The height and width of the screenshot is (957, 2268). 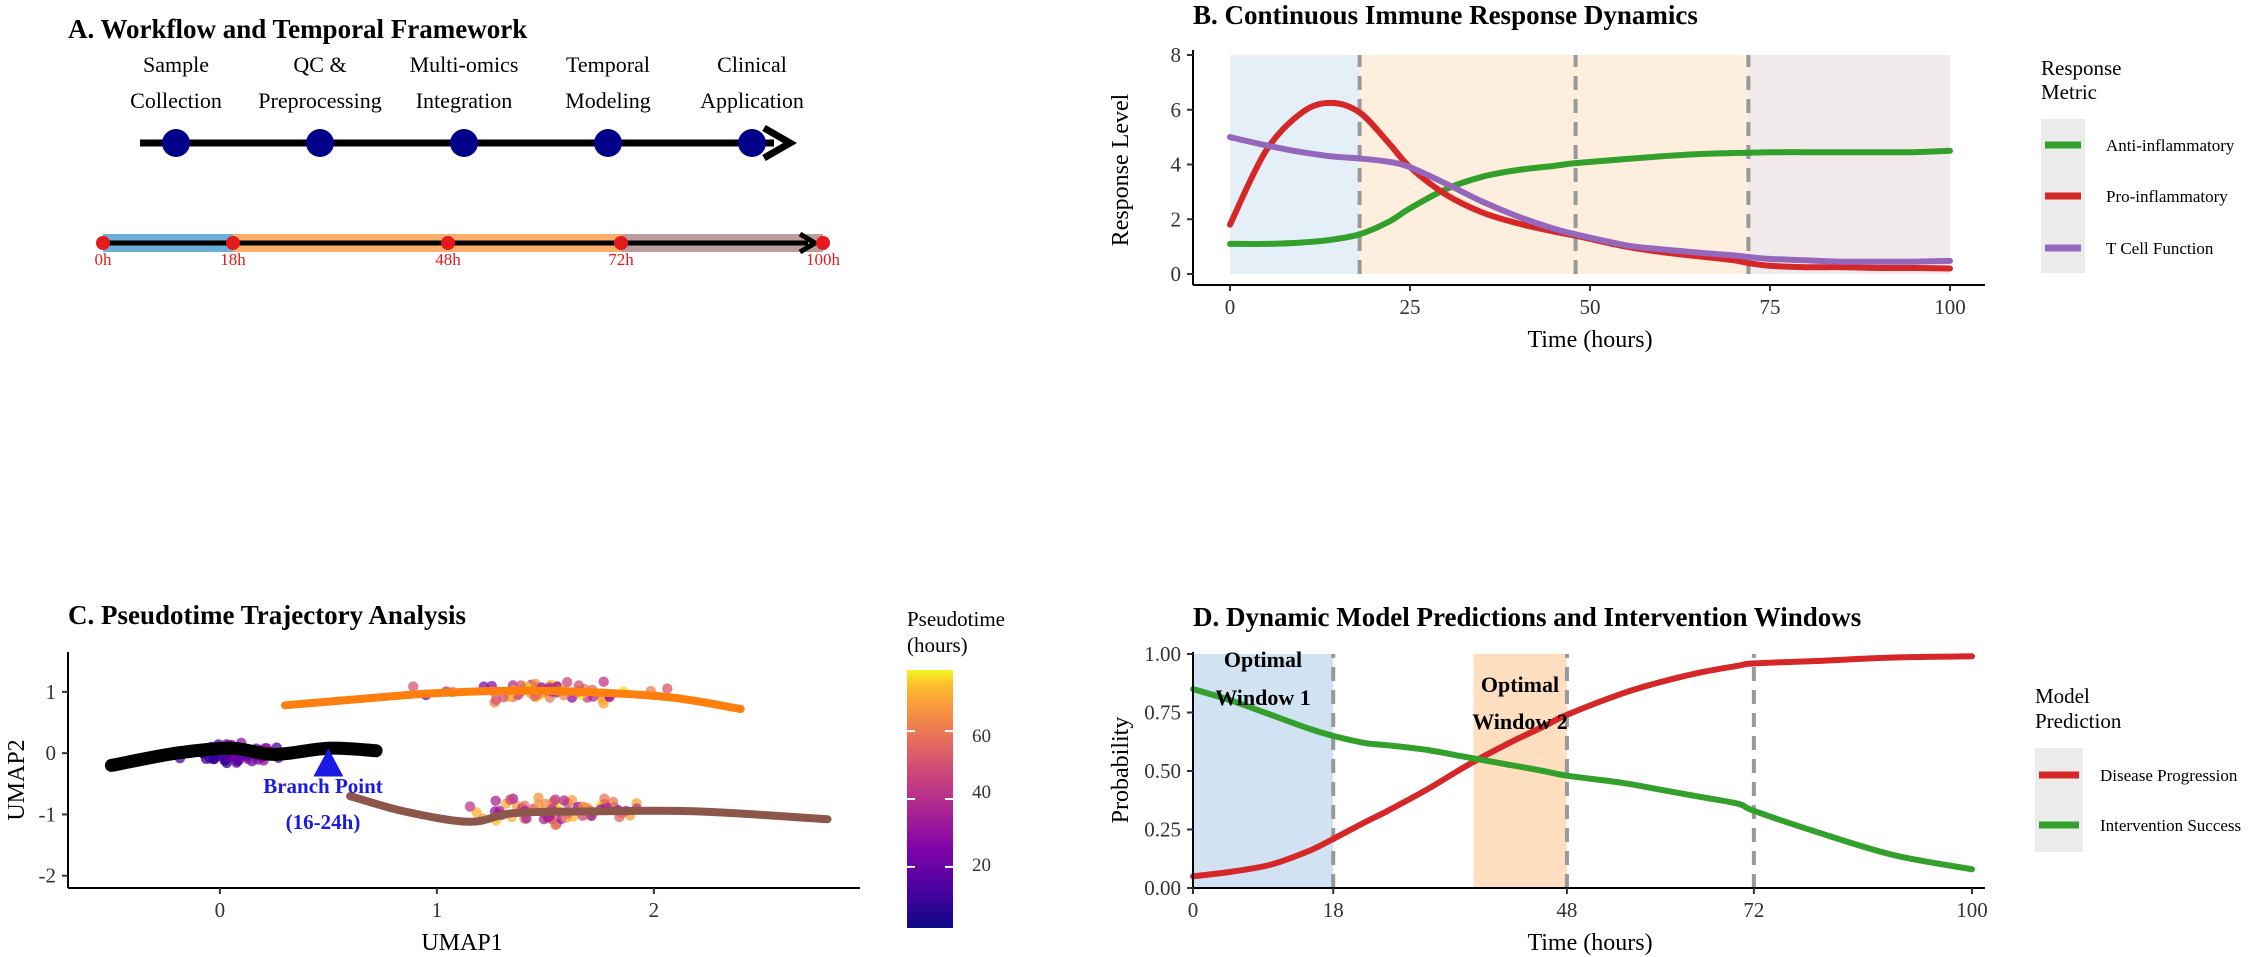 What do you see at coordinates (233, 259) in the screenshot?
I see `timeline-label-18h: 18h` at bounding box center [233, 259].